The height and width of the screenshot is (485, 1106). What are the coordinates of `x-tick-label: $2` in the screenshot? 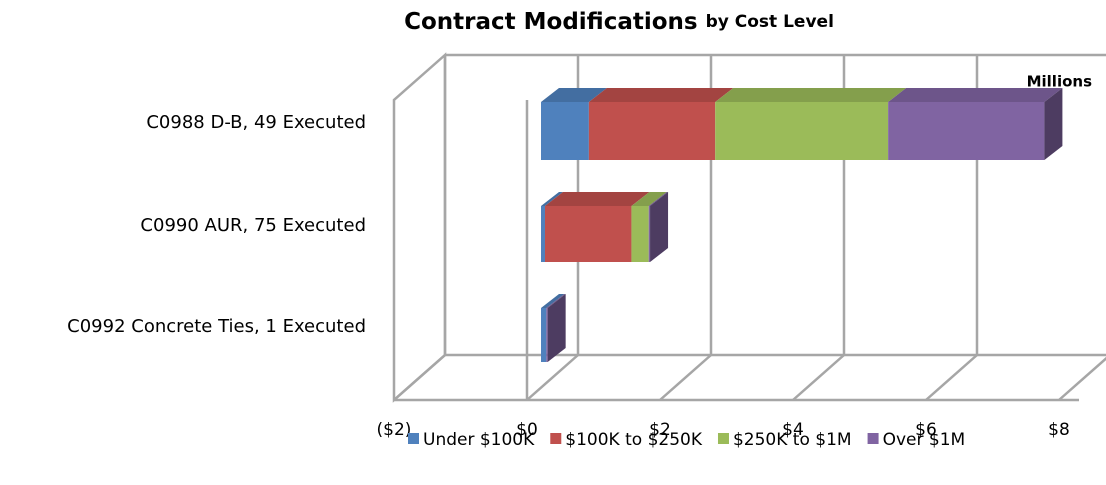 It's located at (660, 430).